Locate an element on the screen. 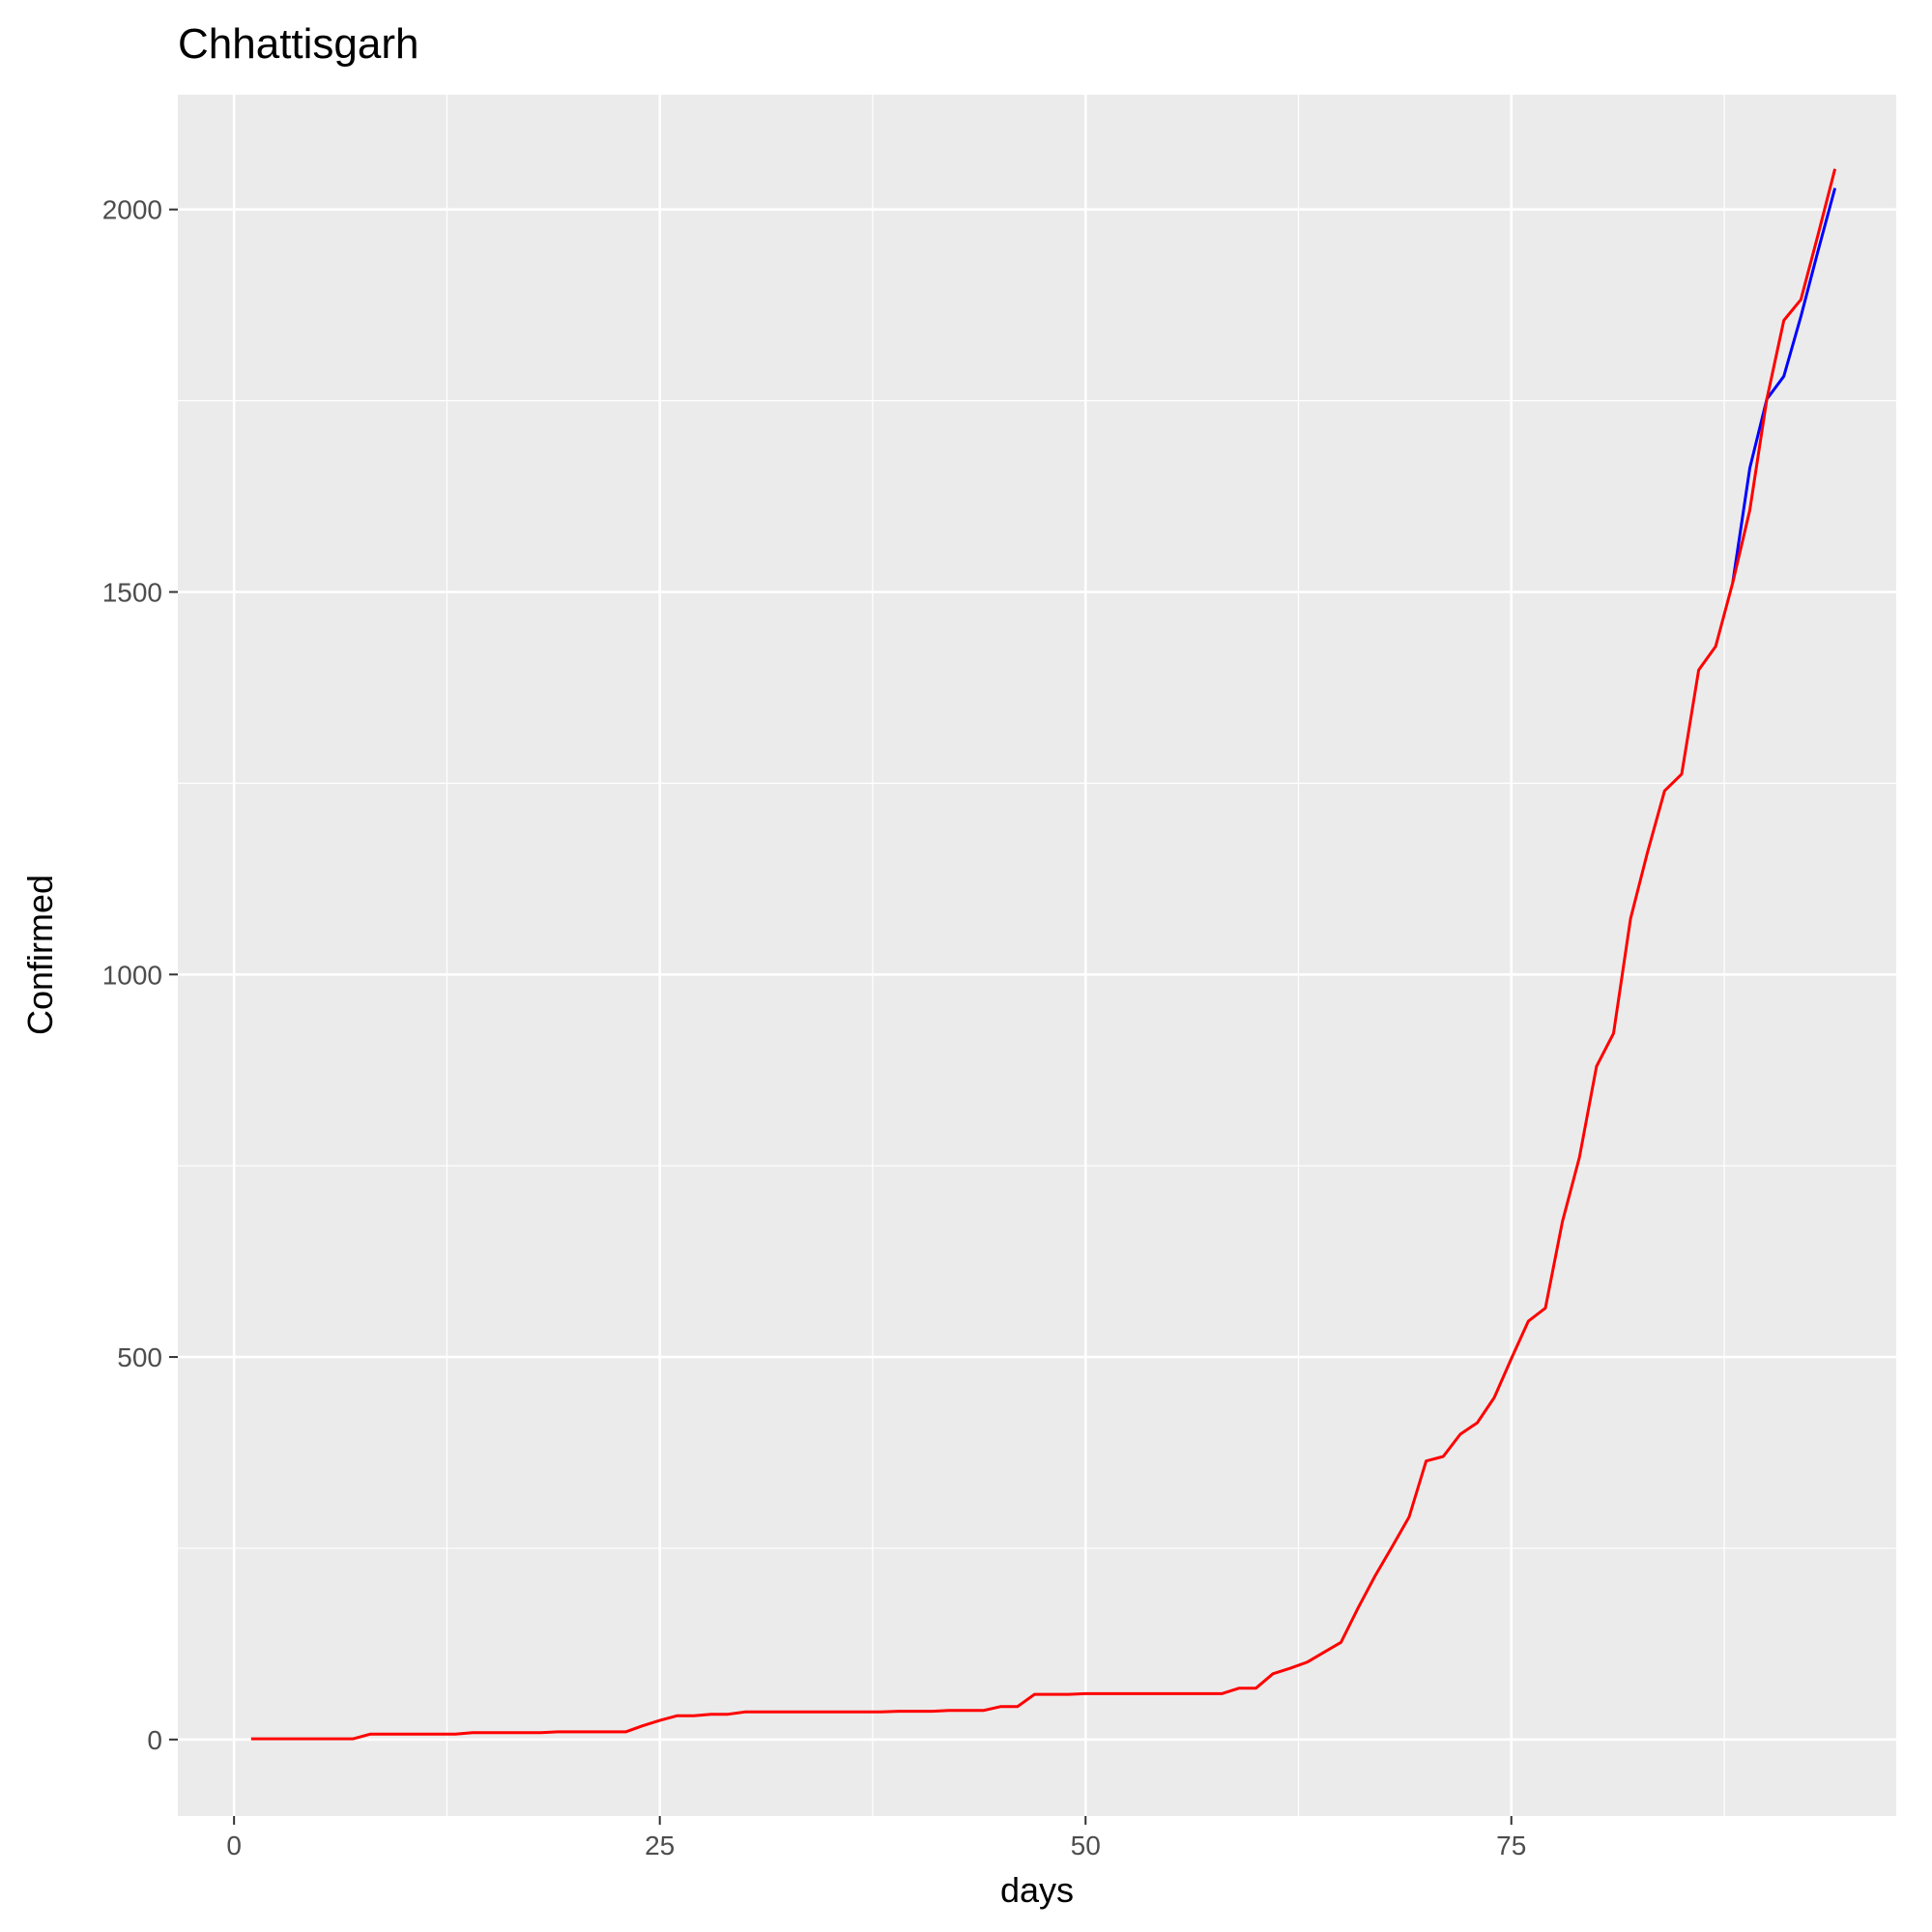  x-tick-label: 0 is located at coordinates (234, 1846).